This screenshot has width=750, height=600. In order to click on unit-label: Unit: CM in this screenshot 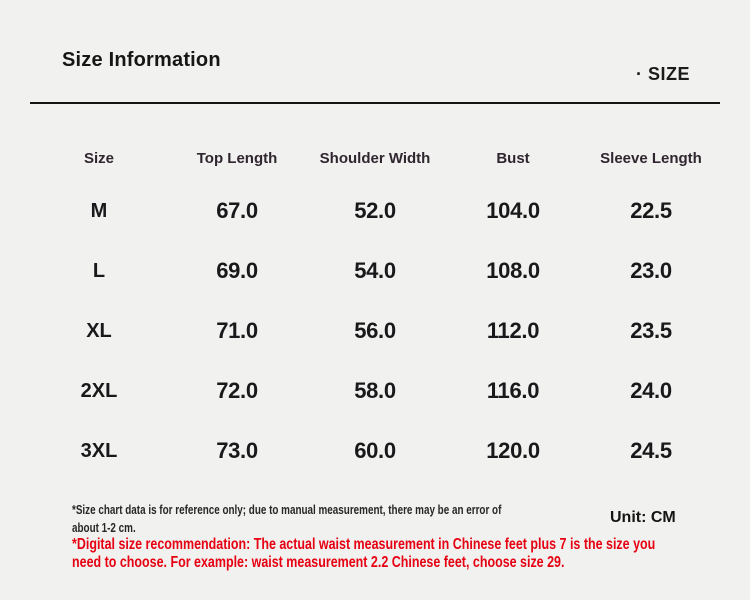, I will do `click(643, 517)`.